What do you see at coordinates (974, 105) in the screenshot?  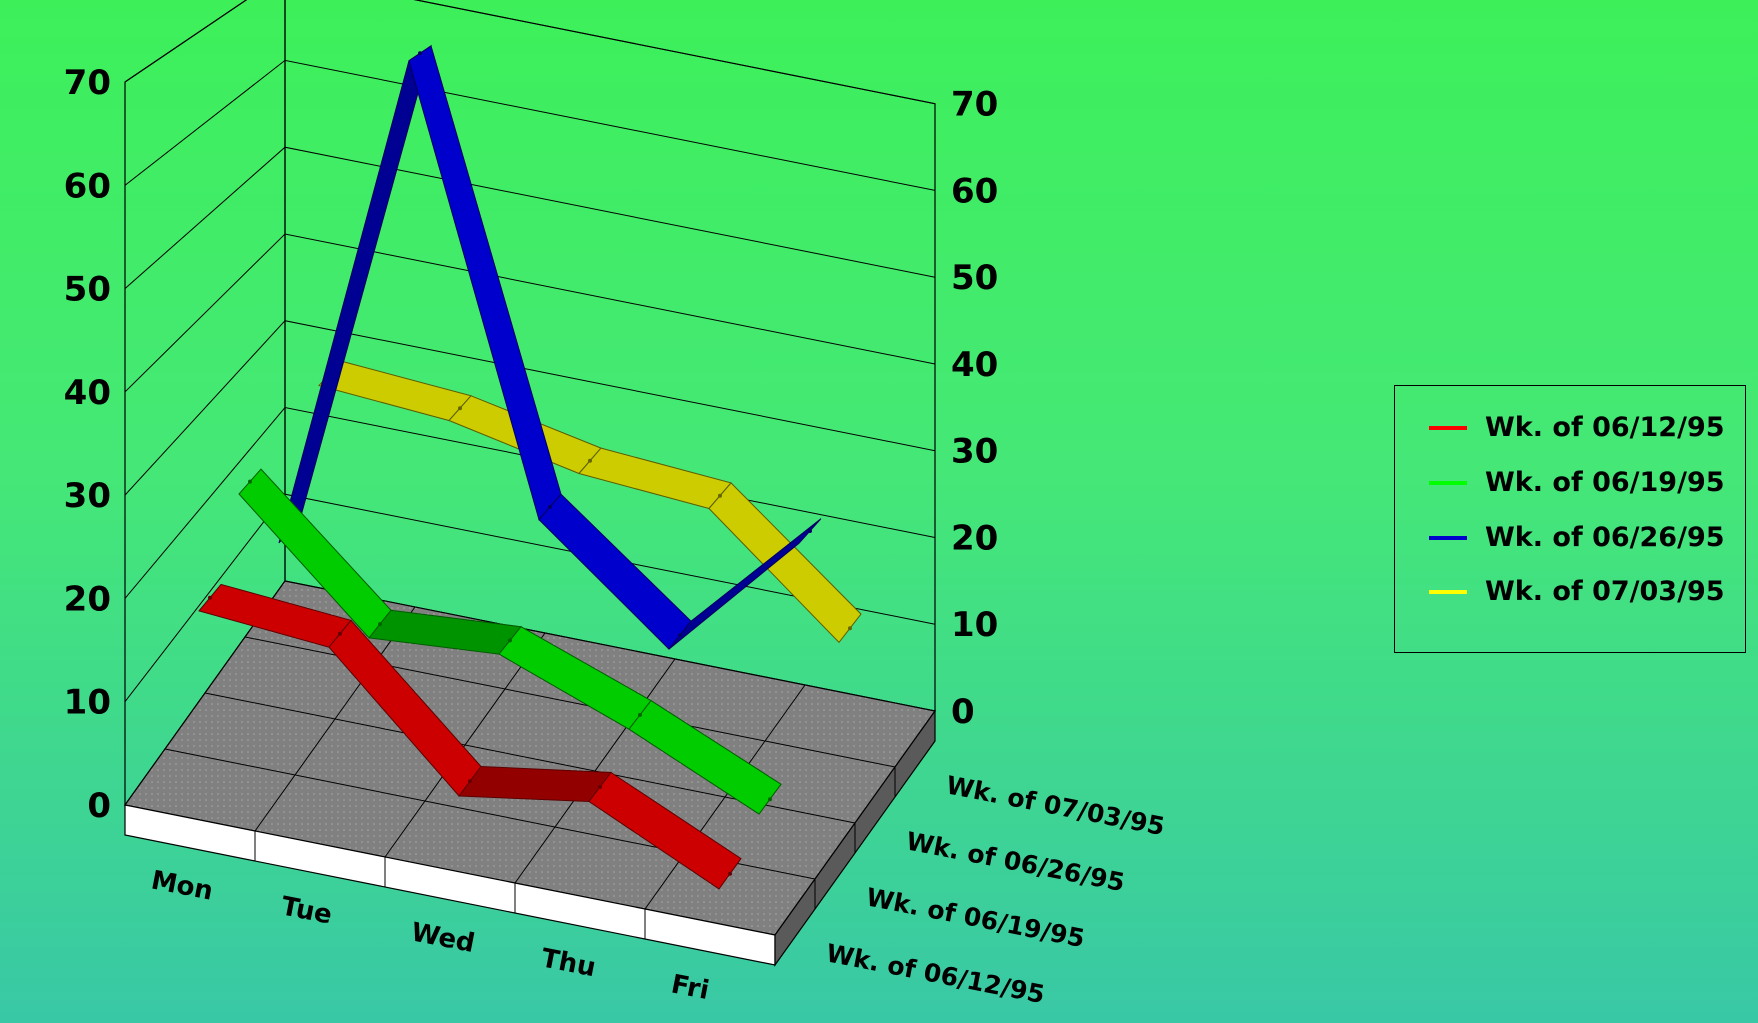 I see `y-tick-label-right: 70` at bounding box center [974, 105].